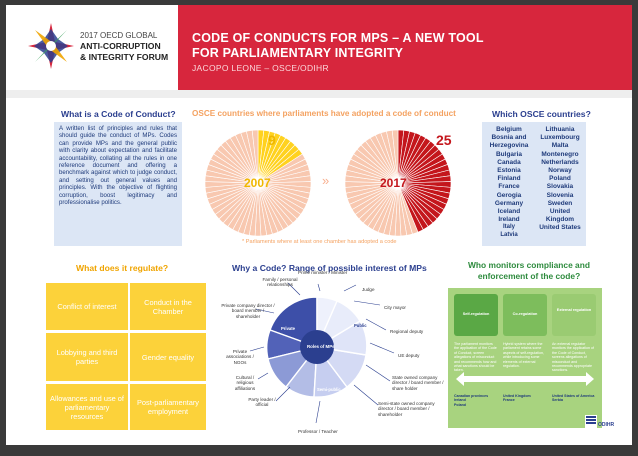 The image size is (638, 456). Describe the element at coordinates (509, 203) in the screenshot. I see `country: Germany` at that location.